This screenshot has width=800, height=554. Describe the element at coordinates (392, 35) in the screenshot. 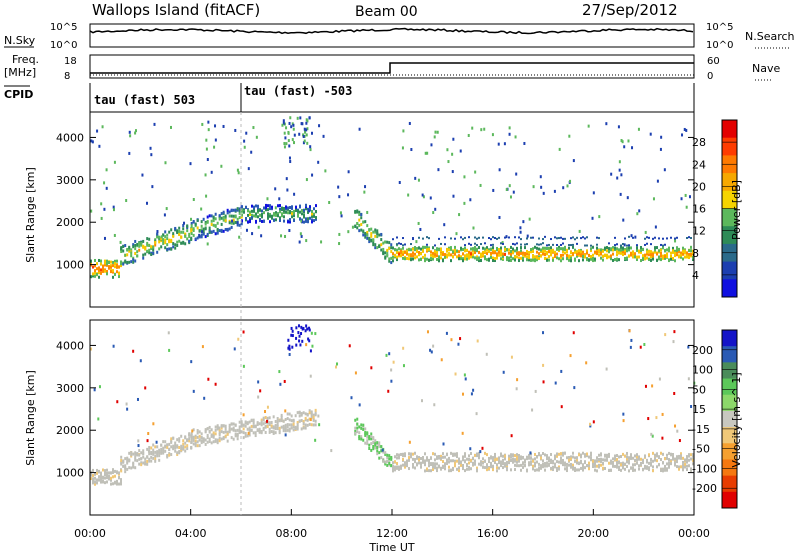

I see `nsky-panel-frame` at that location.